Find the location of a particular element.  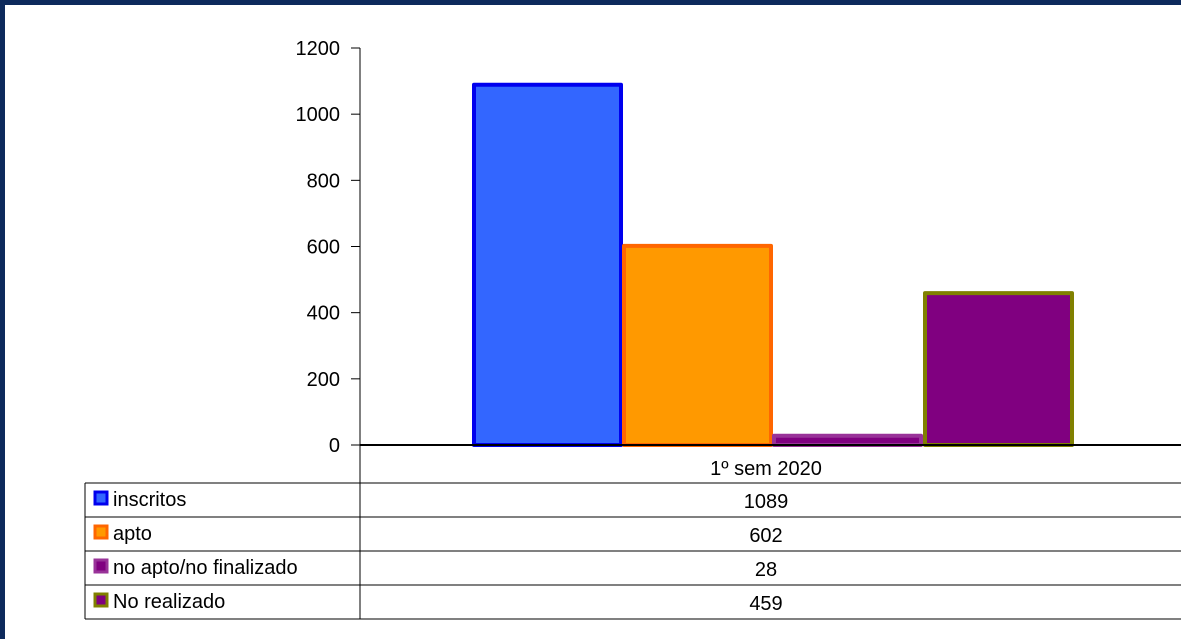

legend-label-no-apto-no-finalizado: no apto/no finalizado is located at coordinates (205, 568).